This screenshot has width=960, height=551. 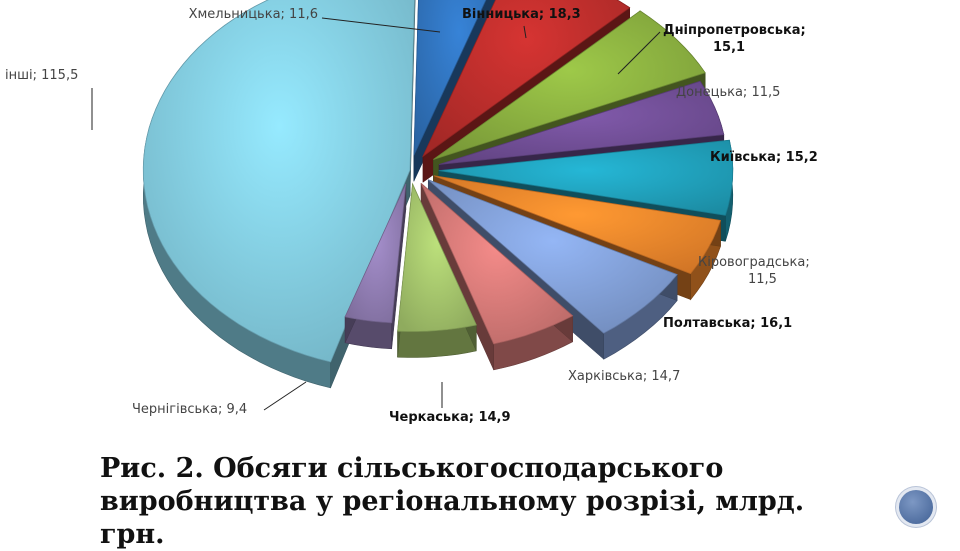 I want to click on slice-label-9: Чернігівська; 9,4, so click(x=189, y=409).